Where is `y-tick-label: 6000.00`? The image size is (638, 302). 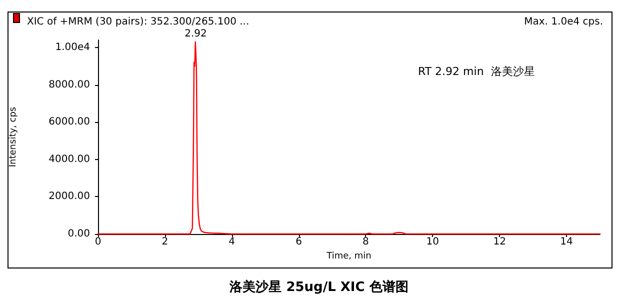
y-tick-label: 6000.00 is located at coordinates (69, 122).